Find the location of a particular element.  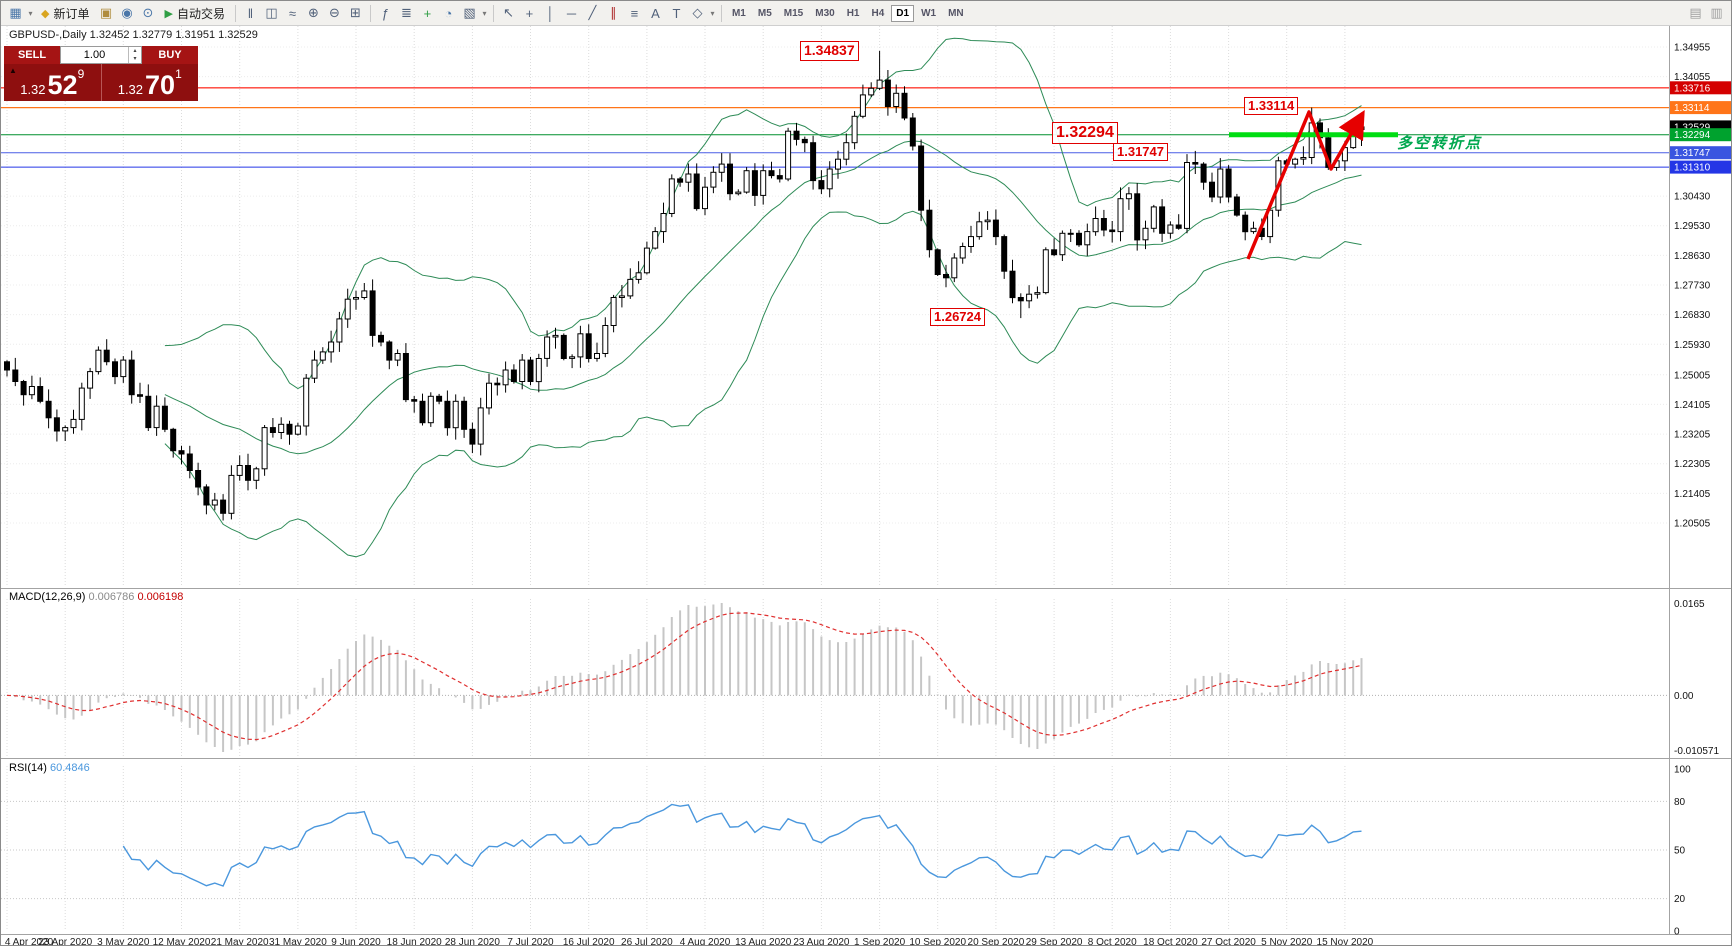

date-axis-label: 1 Sep 2020 is located at coordinates (880, 941).